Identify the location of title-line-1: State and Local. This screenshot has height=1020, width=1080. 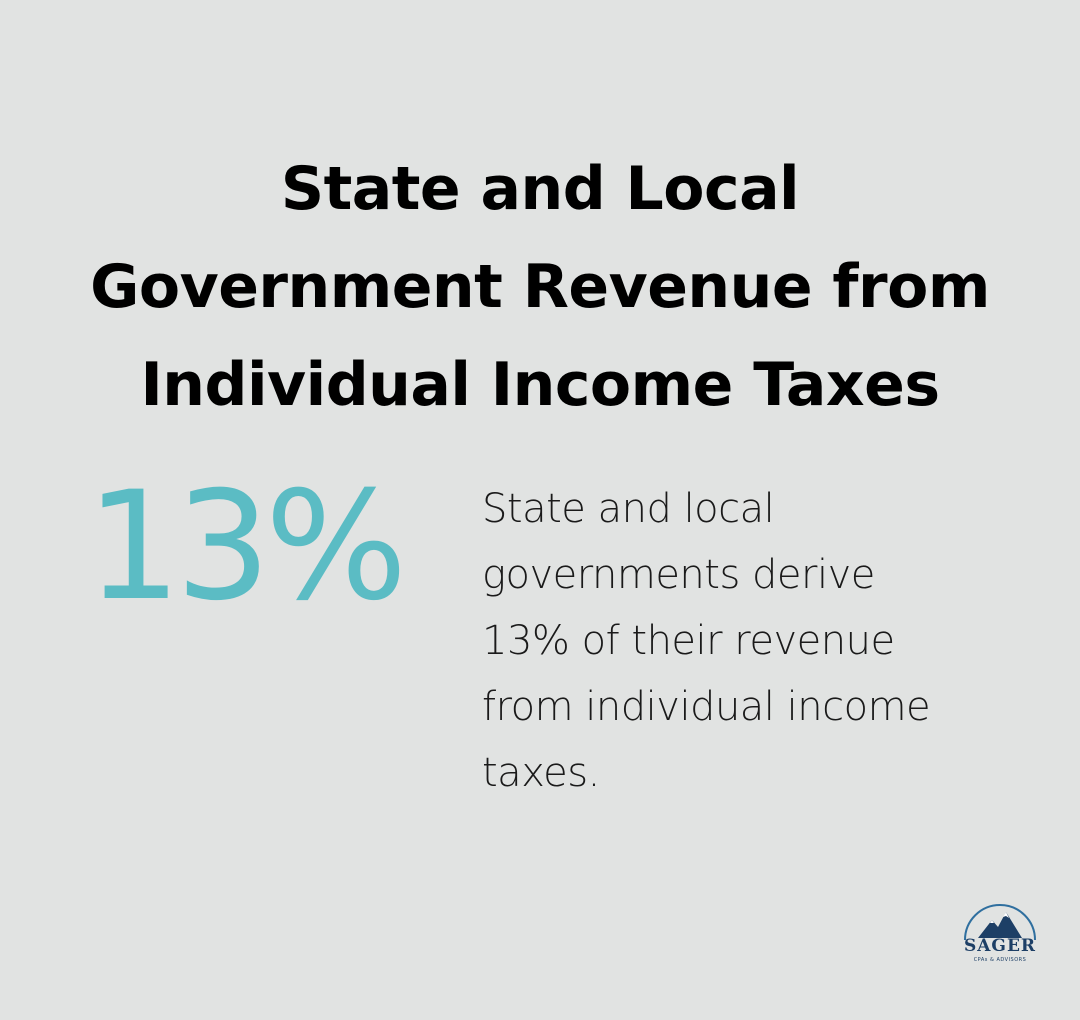
(540, 189).